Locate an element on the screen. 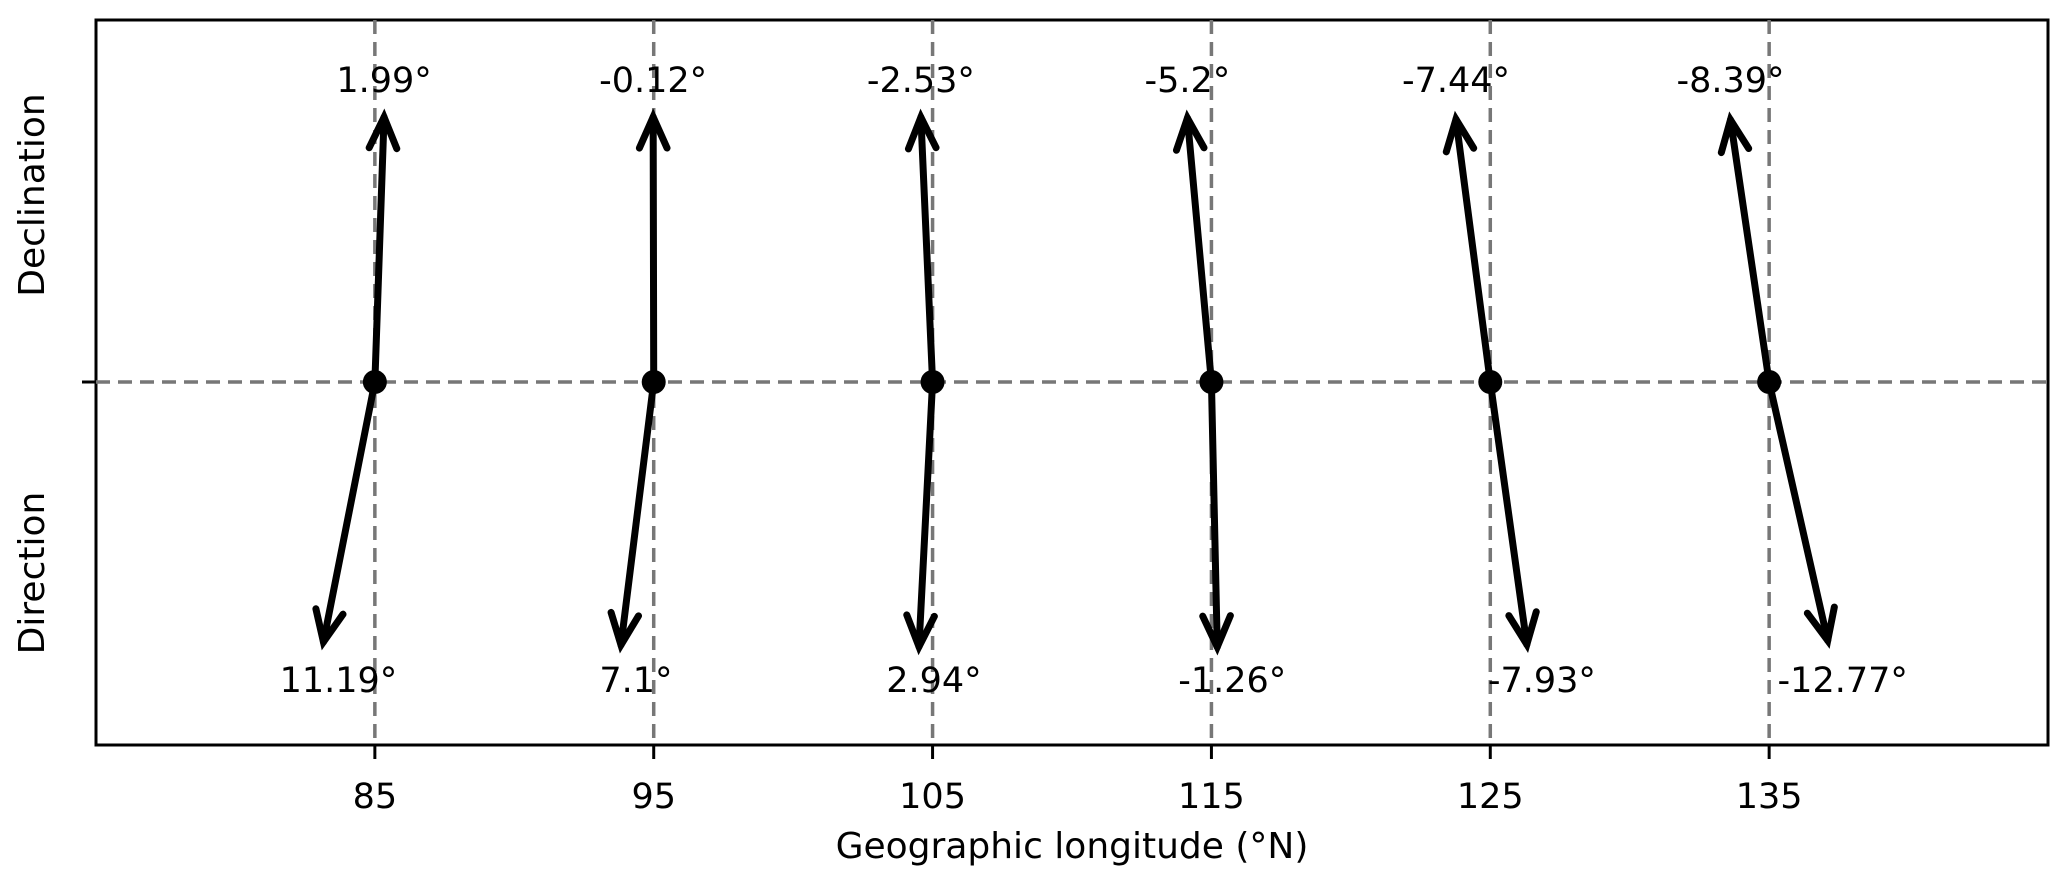 The image size is (2067, 884). declination-label: -2.53° is located at coordinates (921, 81).